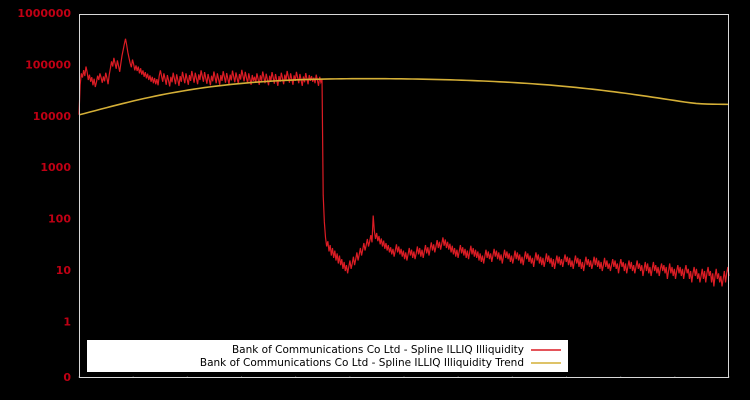 The width and height of the screenshot is (750, 400). Describe the element at coordinates (48, 64) in the screenshot. I see `y-axis-tick-100000: 100000` at that location.